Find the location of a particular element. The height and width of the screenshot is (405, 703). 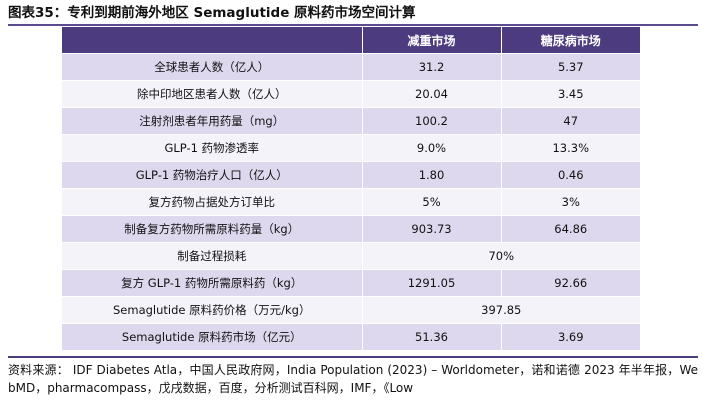

table-row: 复方药物占据处方订单比 5% 3% is located at coordinates (351, 202).